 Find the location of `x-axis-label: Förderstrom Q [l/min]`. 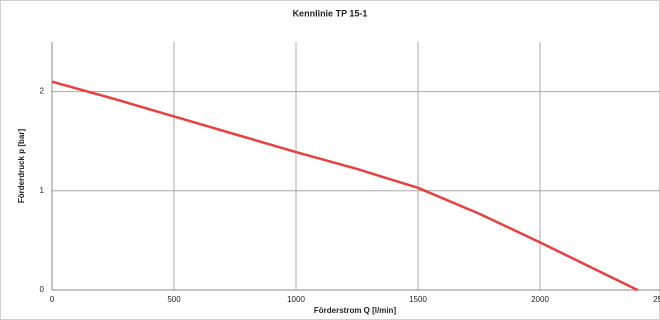

x-axis-label: Förderstrom Q [l/min] is located at coordinates (355, 310).